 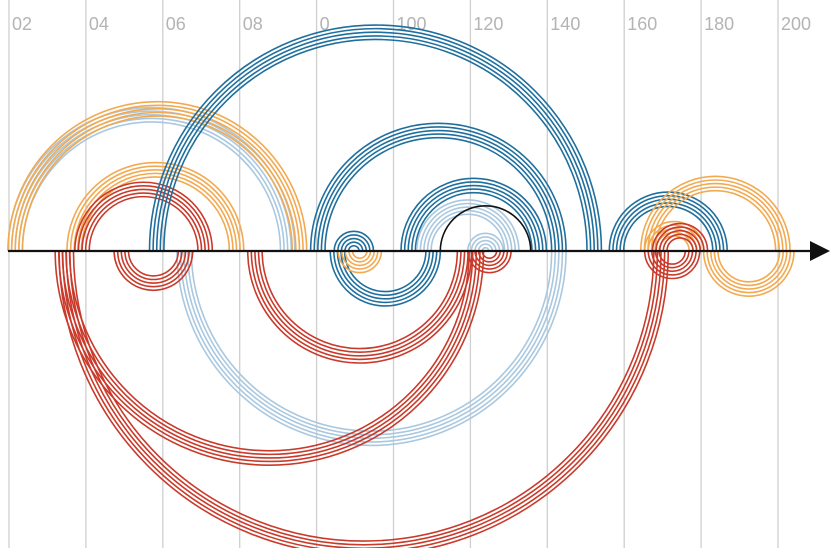 I want to click on tick-label: 06, so click(x=176, y=24).